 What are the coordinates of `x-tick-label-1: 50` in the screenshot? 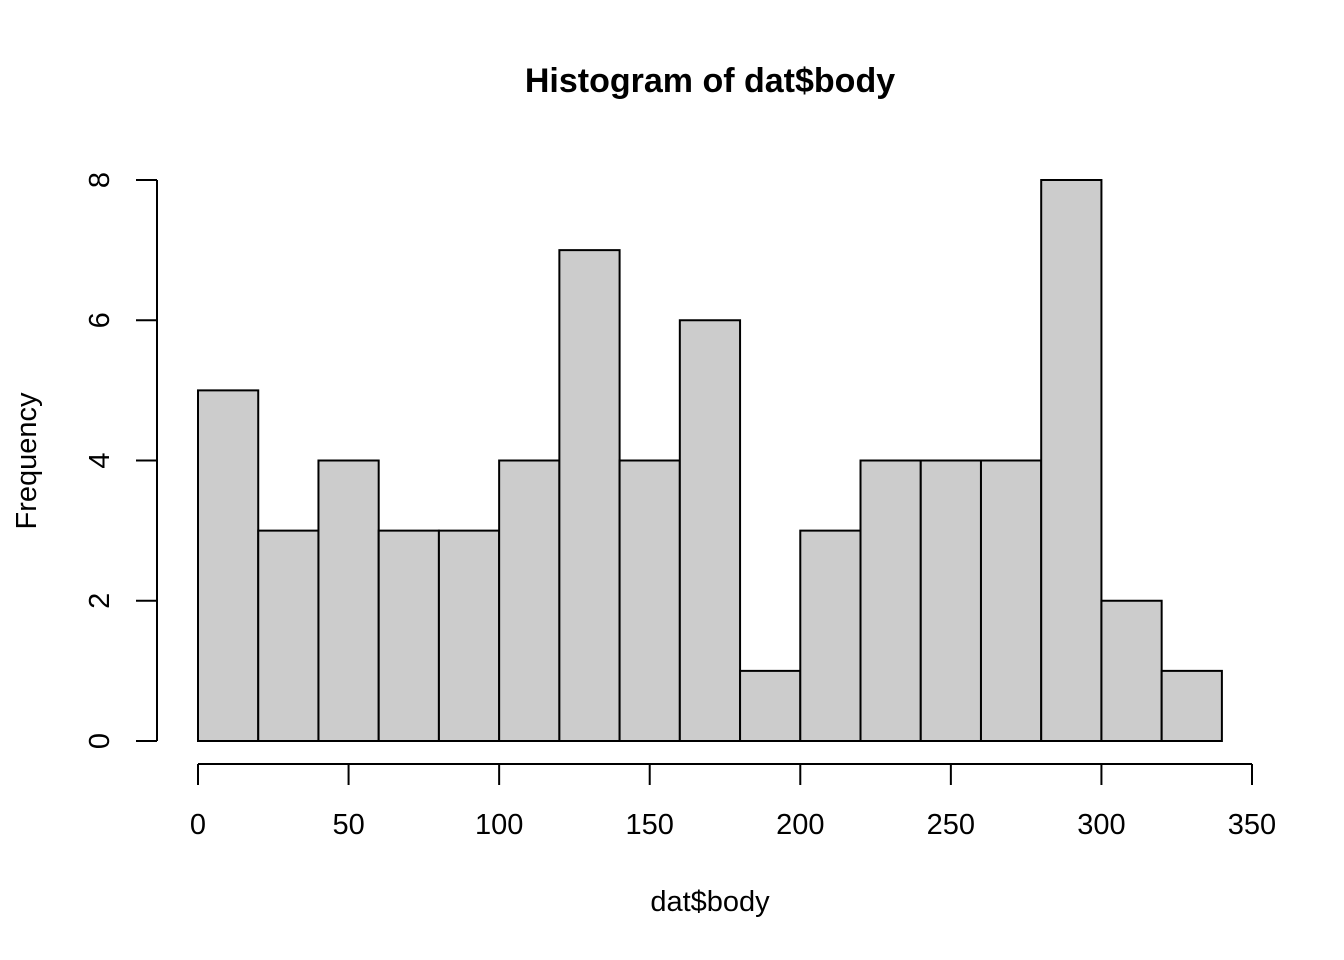 It's located at (348, 825).